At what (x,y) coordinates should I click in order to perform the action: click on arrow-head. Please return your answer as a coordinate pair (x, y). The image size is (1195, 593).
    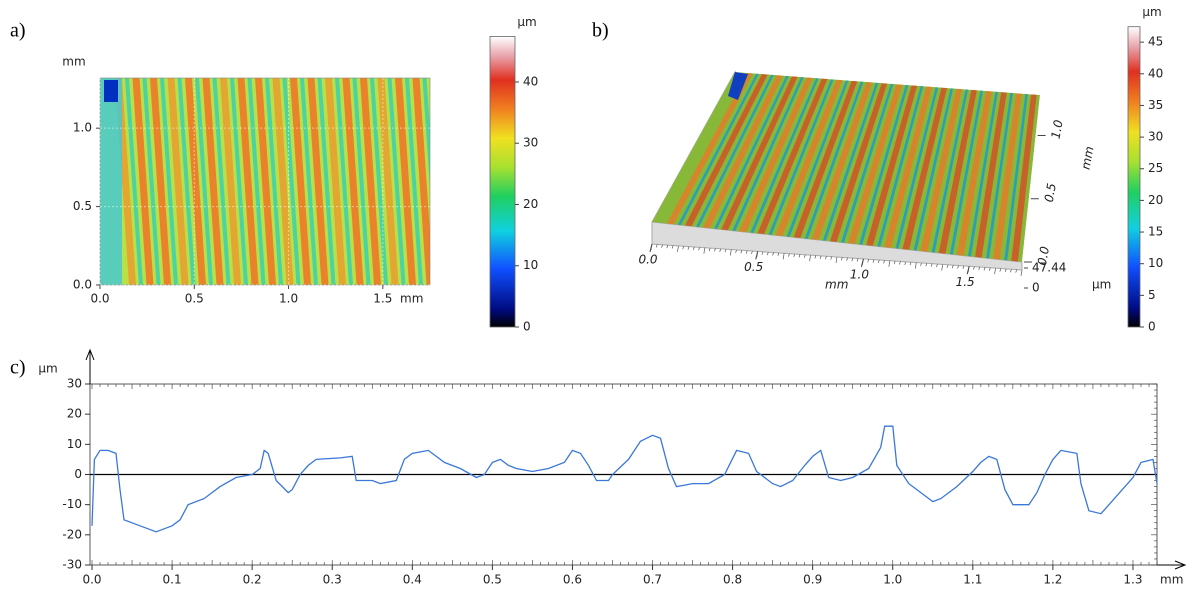
    Looking at the image, I should click on (90, 354).